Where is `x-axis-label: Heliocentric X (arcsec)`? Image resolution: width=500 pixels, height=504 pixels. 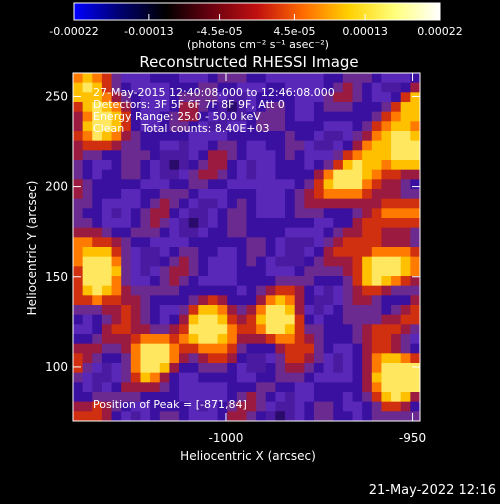 x-axis-label: Heliocentric X (arcsec) is located at coordinates (248, 456).